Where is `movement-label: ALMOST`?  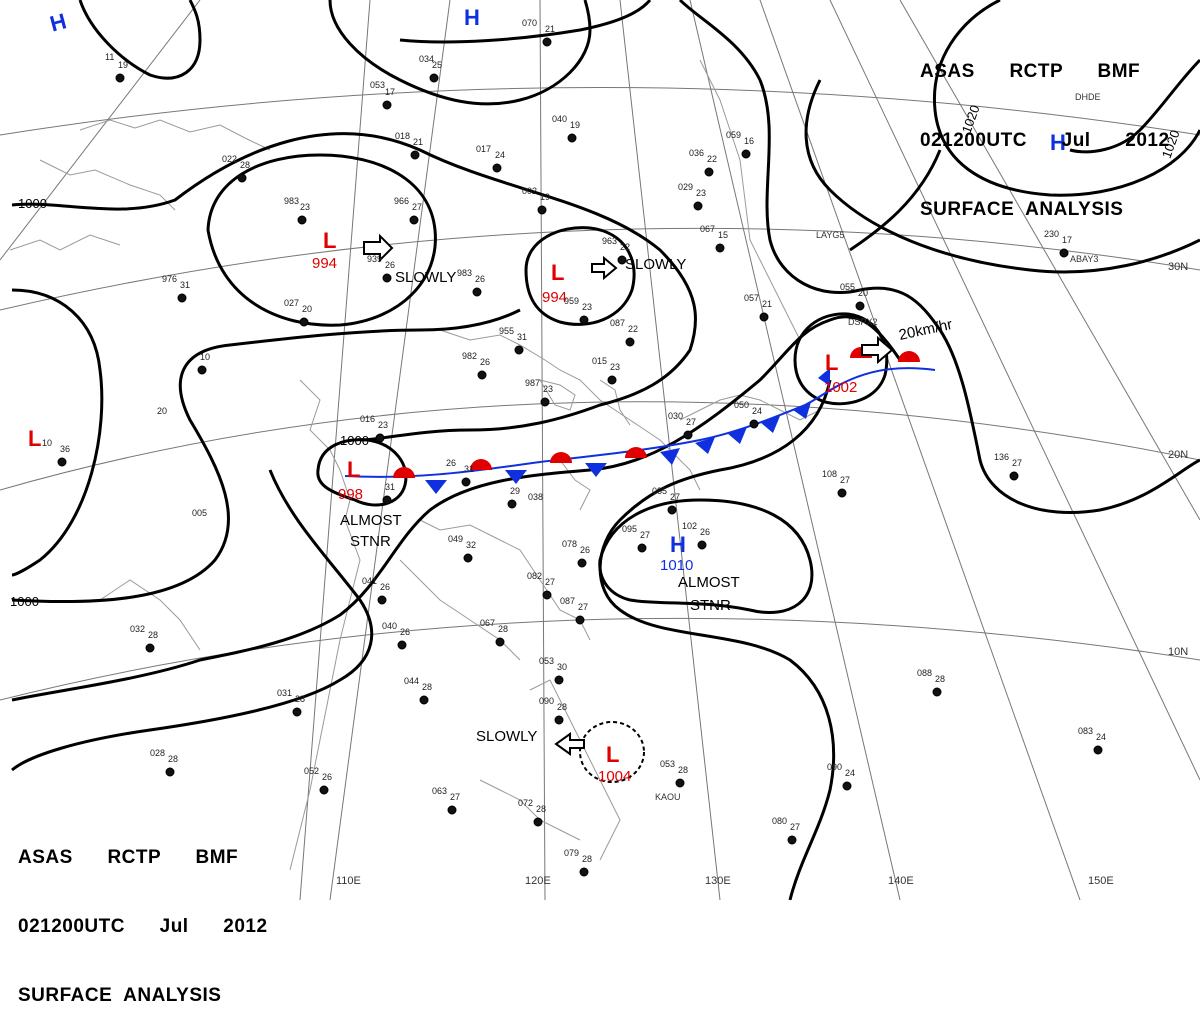 movement-label: ALMOST is located at coordinates (371, 520).